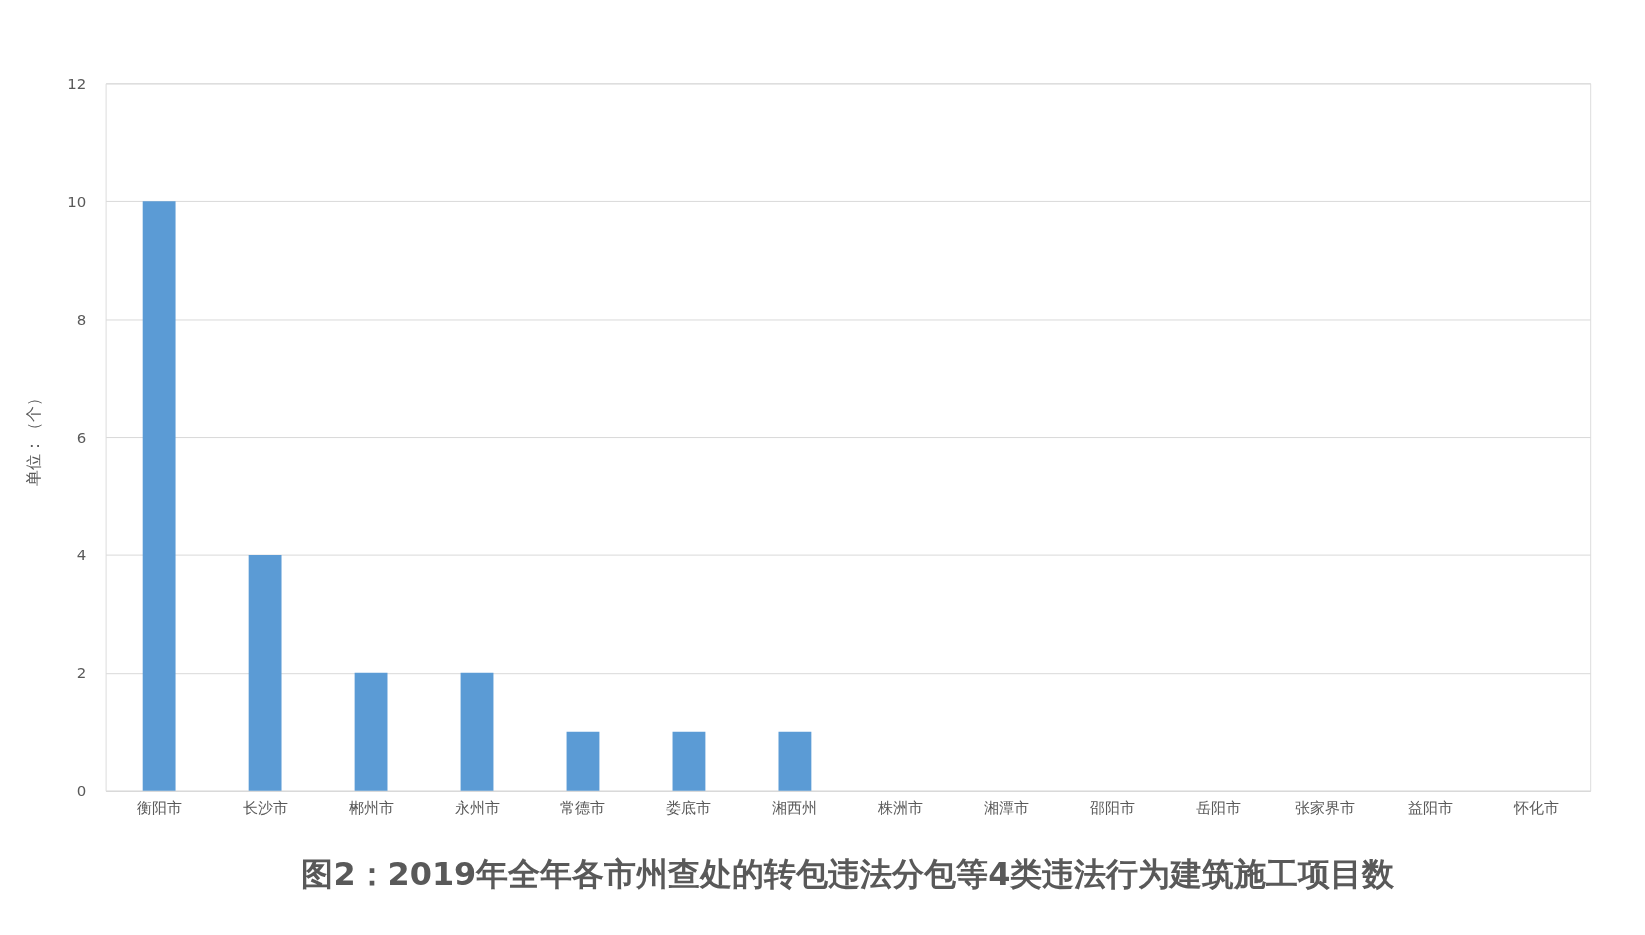 The width and height of the screenshot is (1645, 935). What do you see at coordinates (583, 808) in the screenshot?
I see `x-tick-label: 常德市` at bounding box center [583, 808].